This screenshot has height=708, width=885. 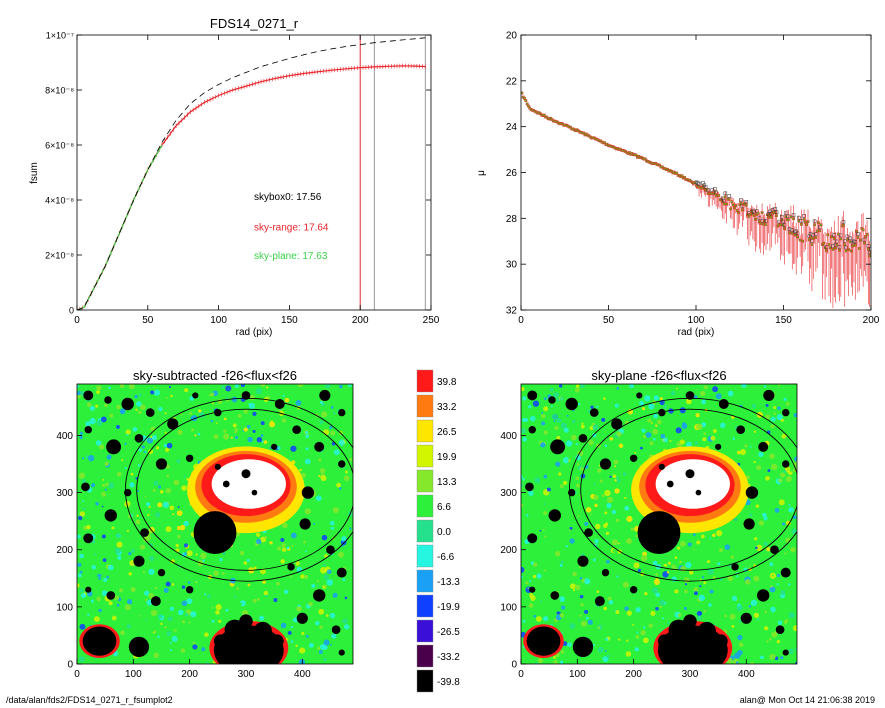 I want to click on growth-curve-ytick-label: 4×10⁻⁸, so click(x=59, y=201).